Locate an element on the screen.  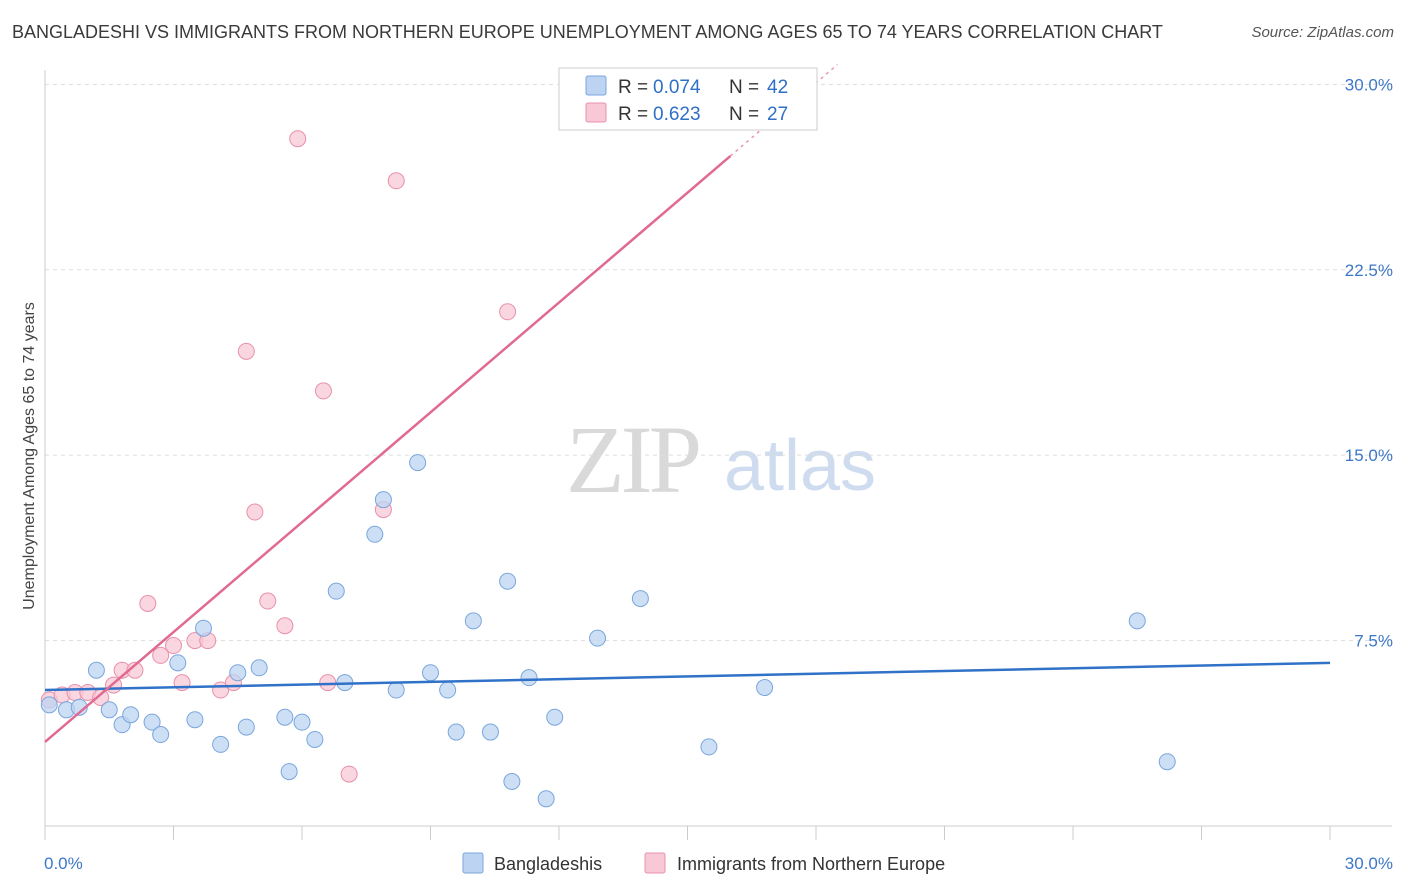
bottom-legend-swatch-blue is located at coordinates (473, 863).